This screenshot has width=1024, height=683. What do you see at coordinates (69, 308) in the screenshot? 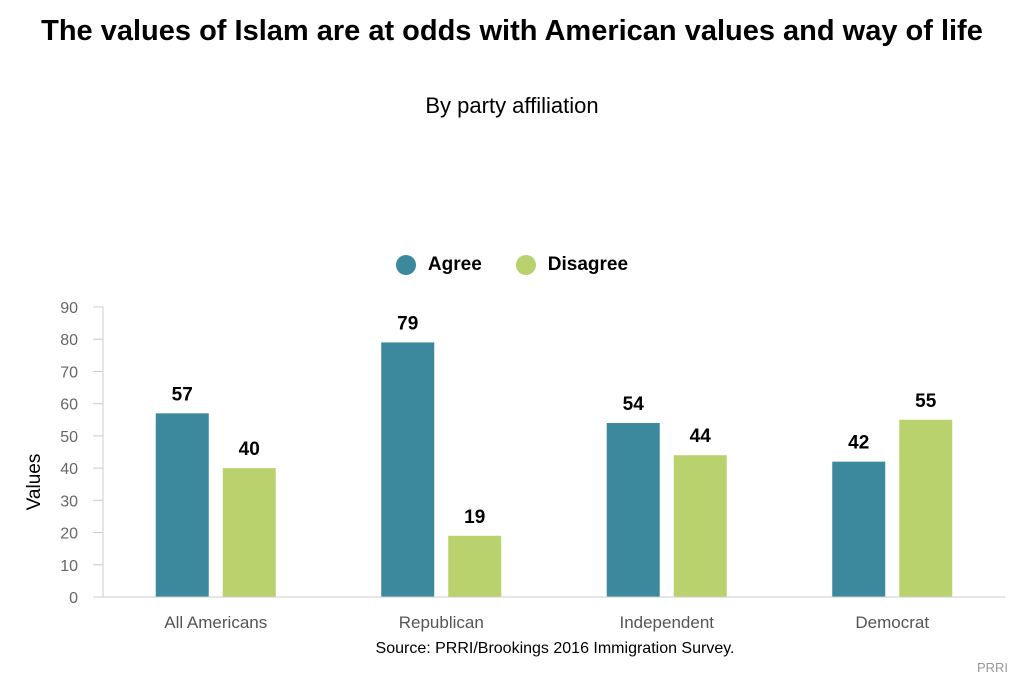
I see `y-tick-label: 90` at bounding box center [69, 308].